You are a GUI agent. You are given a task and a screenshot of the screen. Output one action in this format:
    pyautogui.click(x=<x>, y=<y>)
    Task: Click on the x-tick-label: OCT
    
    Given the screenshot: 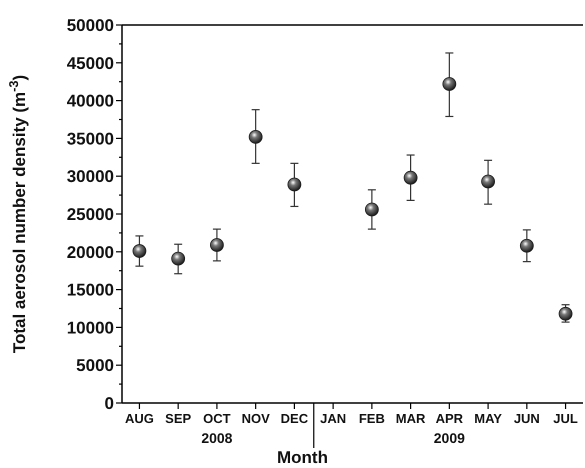 What is the action you would take?
    pyautogui.click(x=217, y=418)
    